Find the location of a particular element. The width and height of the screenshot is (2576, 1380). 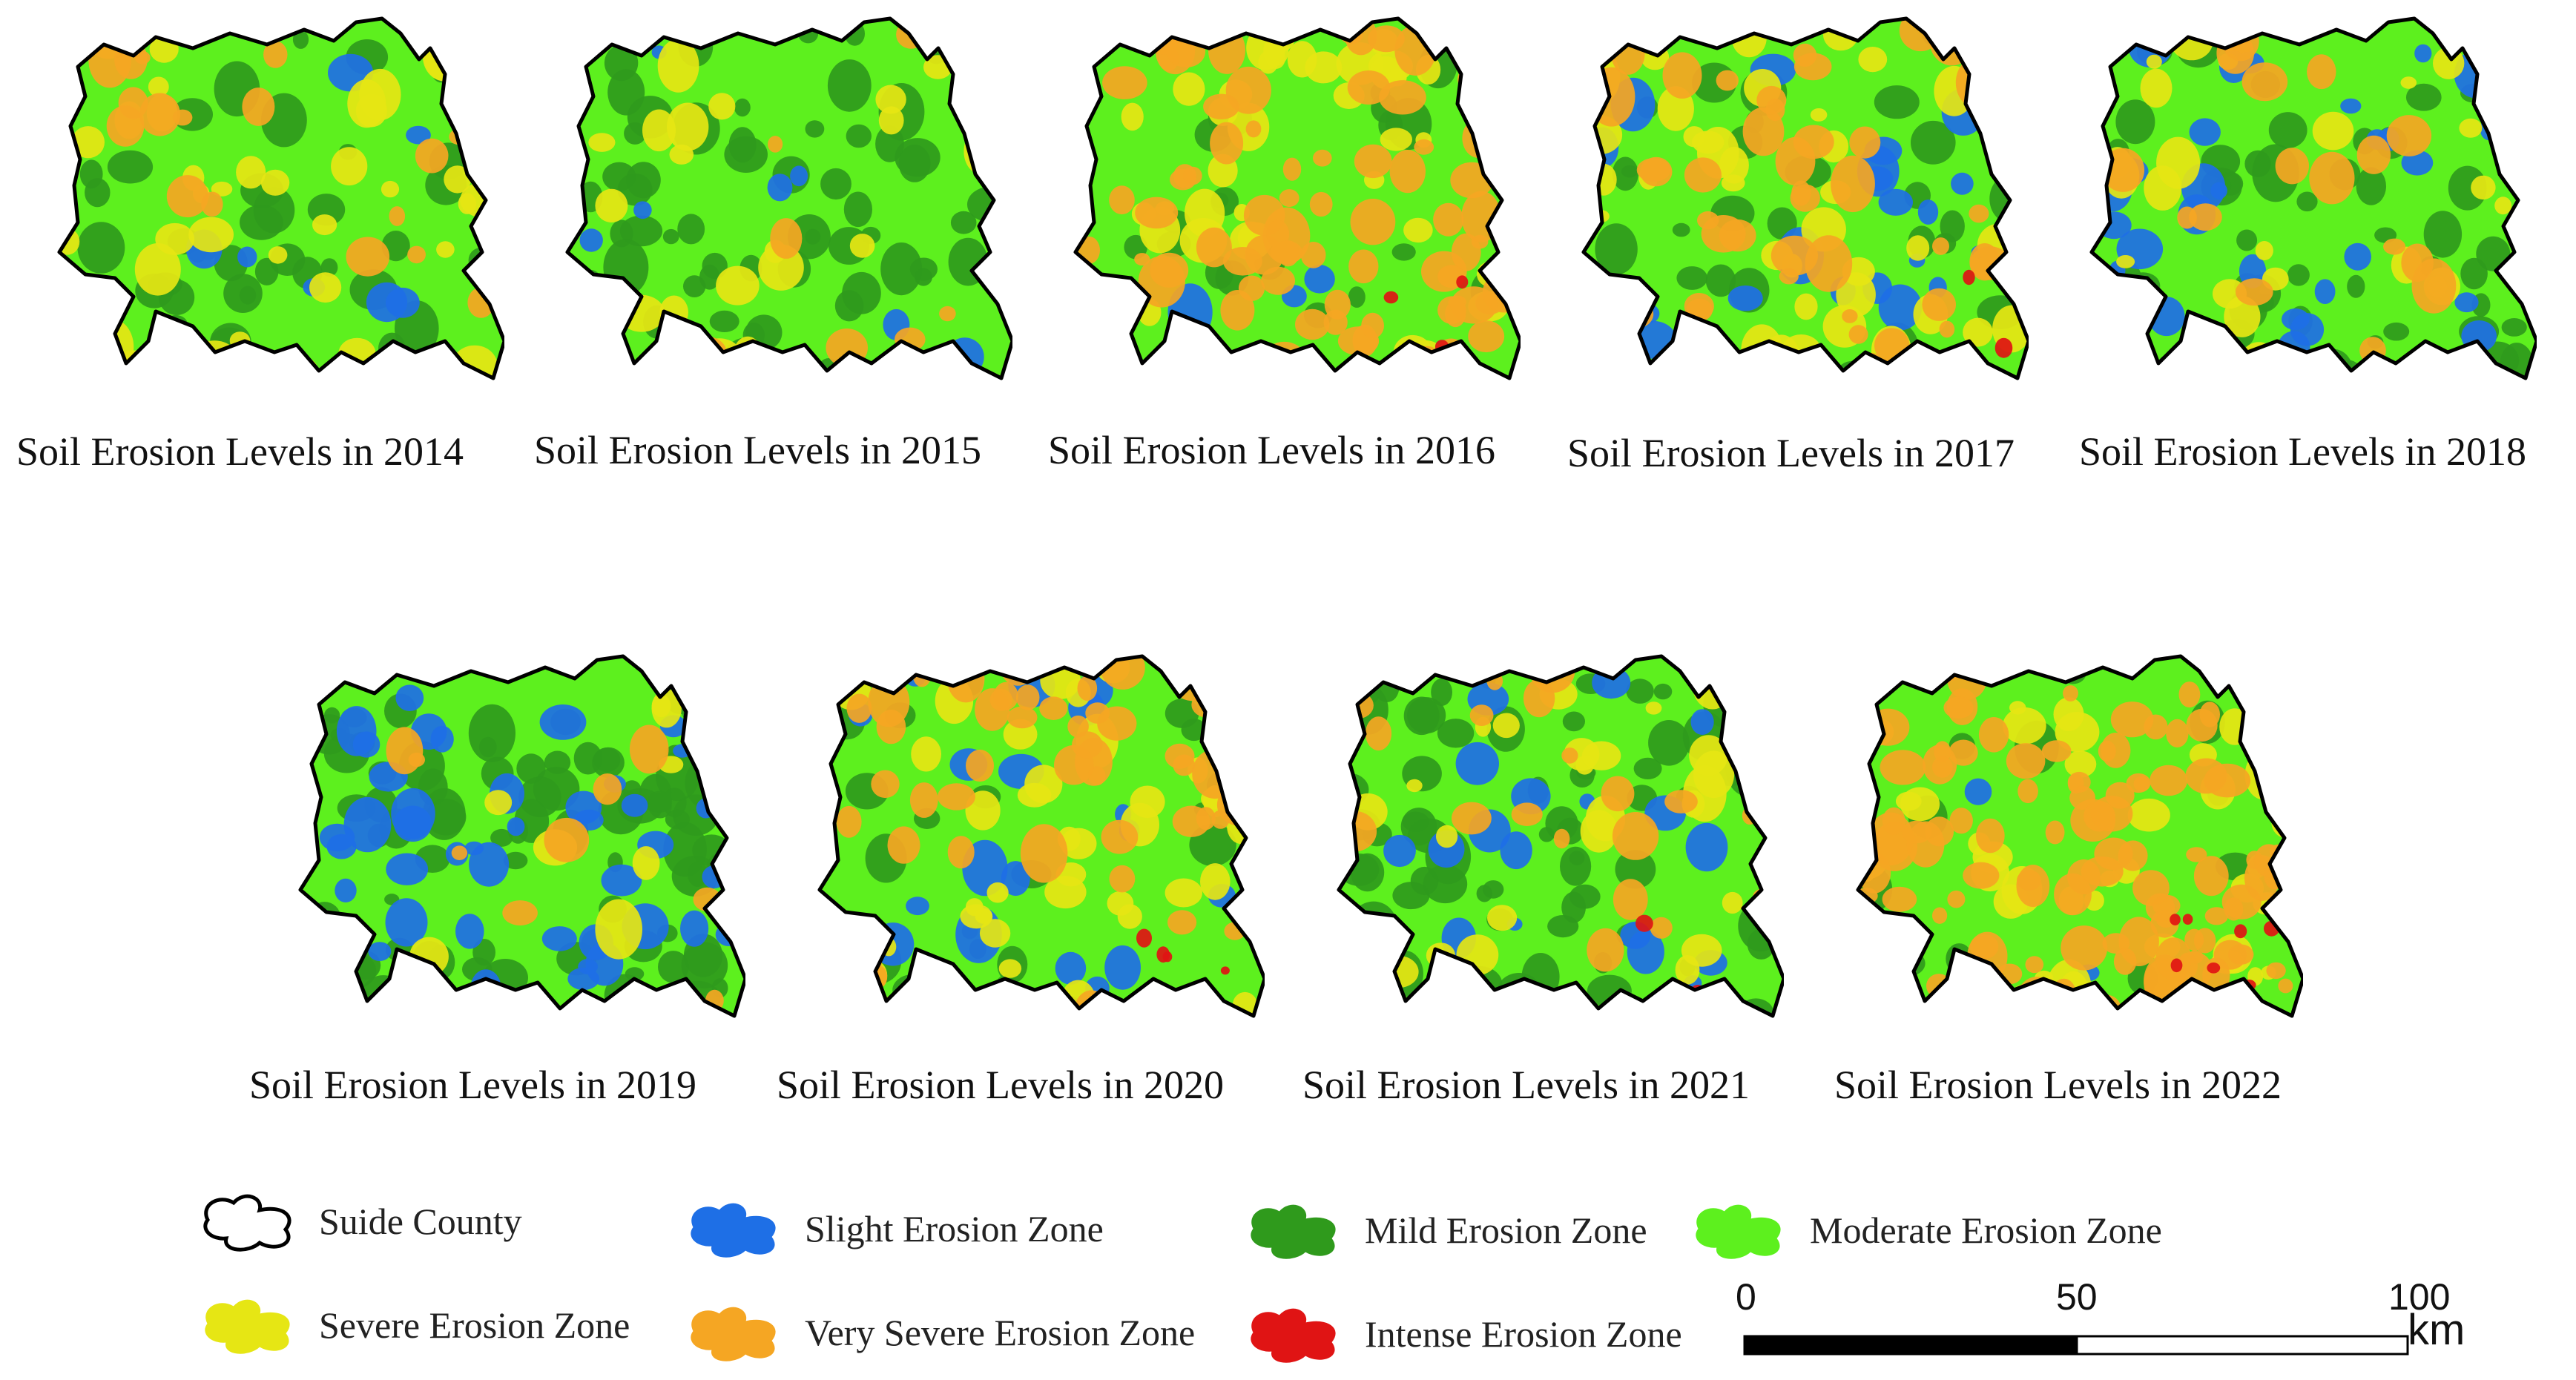

map-panel-2018 is located at coordinates (2307, 207).